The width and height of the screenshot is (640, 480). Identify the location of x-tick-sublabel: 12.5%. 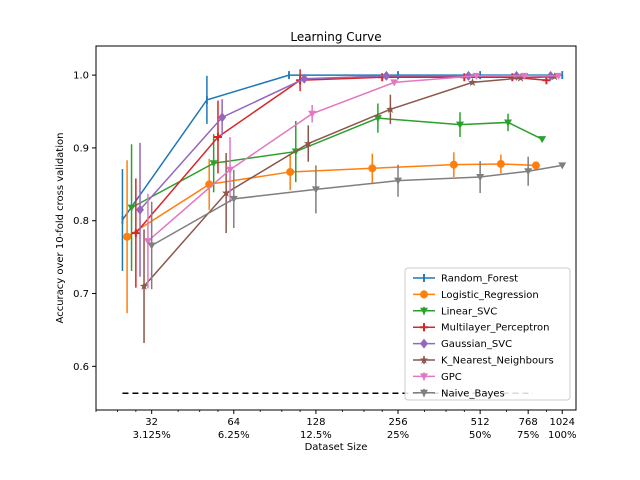
(316, 435).